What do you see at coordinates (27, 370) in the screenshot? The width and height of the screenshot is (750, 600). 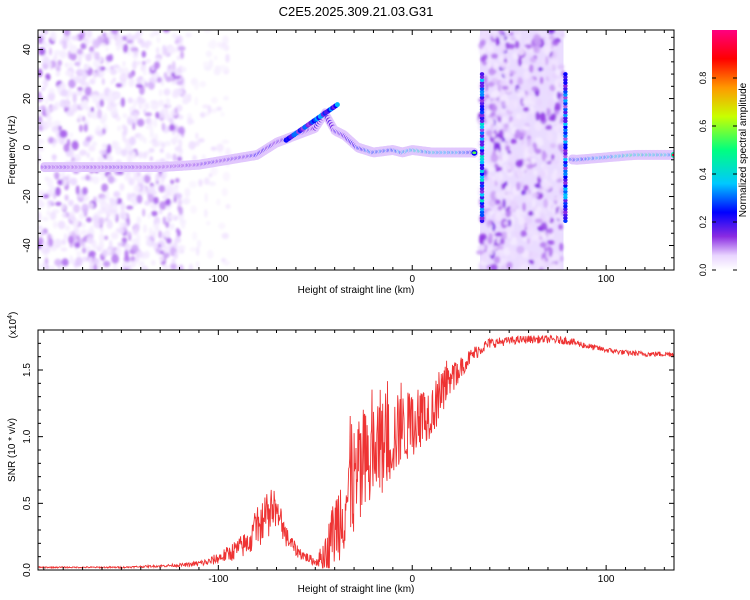 I see `y-tick-label: 1.5` at bounding box center [27, 370].